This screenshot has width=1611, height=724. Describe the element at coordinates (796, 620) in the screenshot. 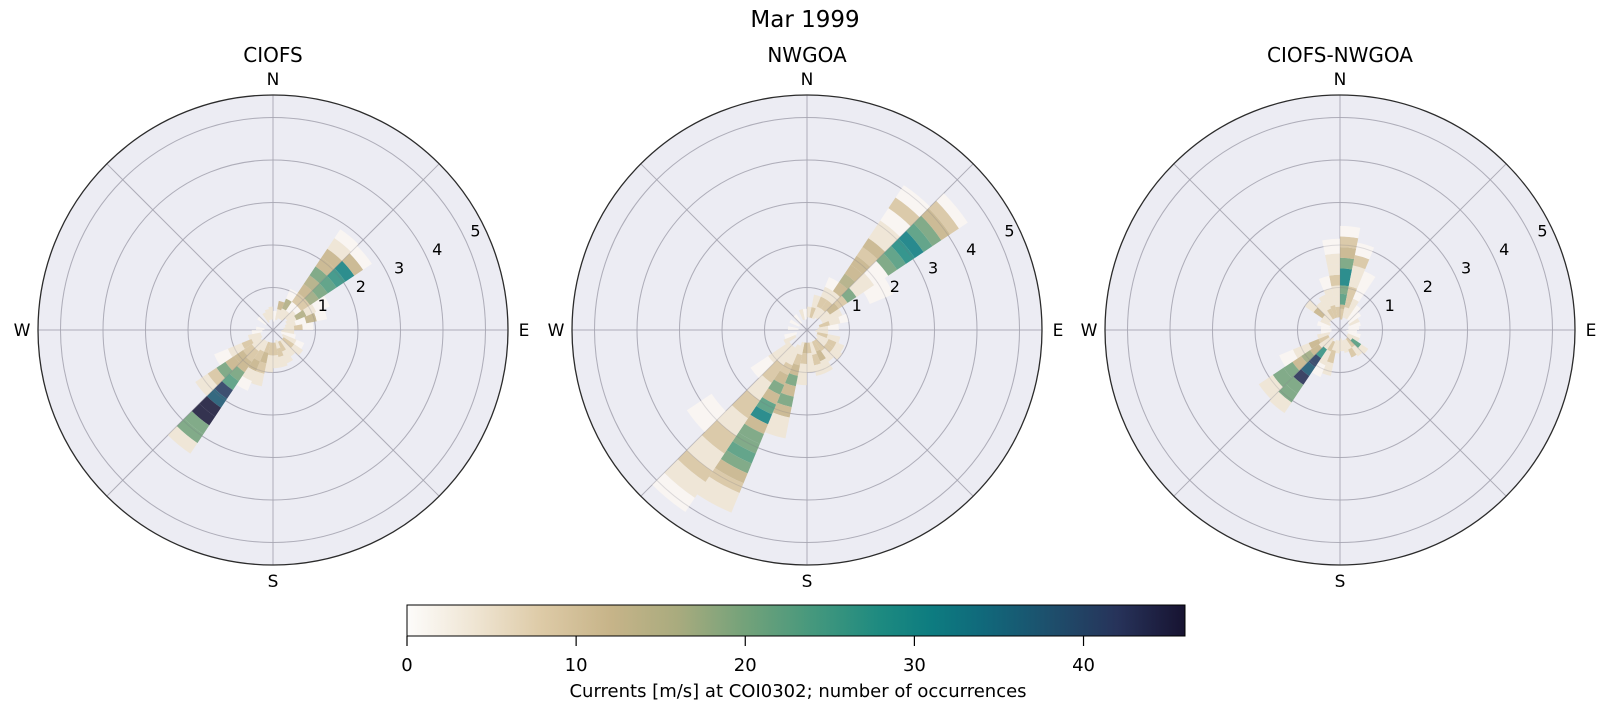

I see `colorbar-gradient` at that location.